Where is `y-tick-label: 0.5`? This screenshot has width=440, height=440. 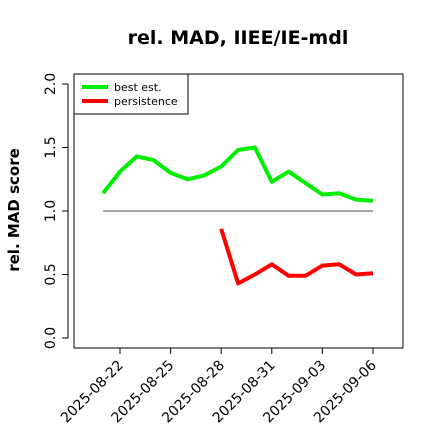 y-tick-label: 0.5 is located at coordinates (51, 274).